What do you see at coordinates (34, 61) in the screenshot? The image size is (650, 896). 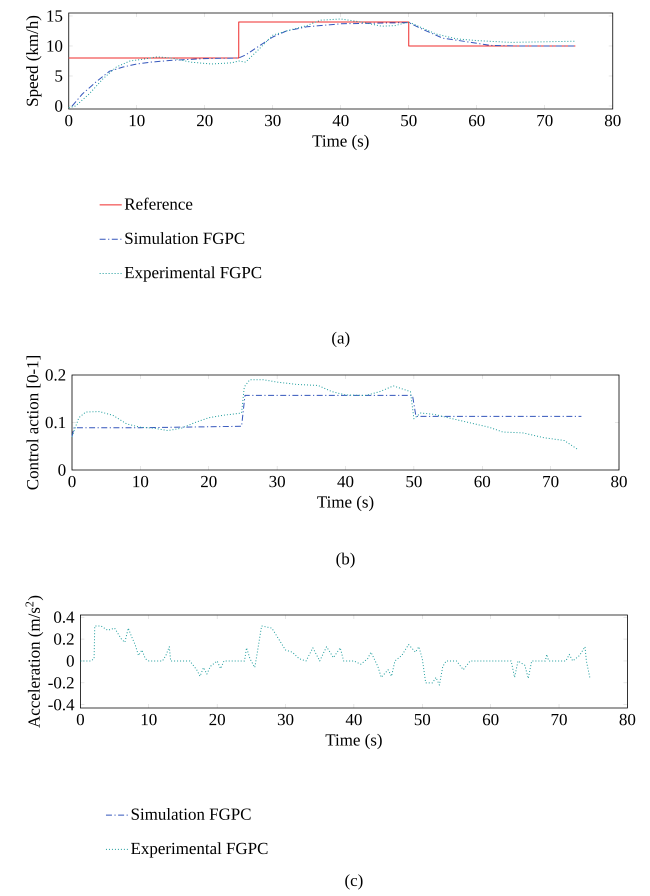 I see `y-axis-title: Speed (km/h)` at bounding box center [34, 61].